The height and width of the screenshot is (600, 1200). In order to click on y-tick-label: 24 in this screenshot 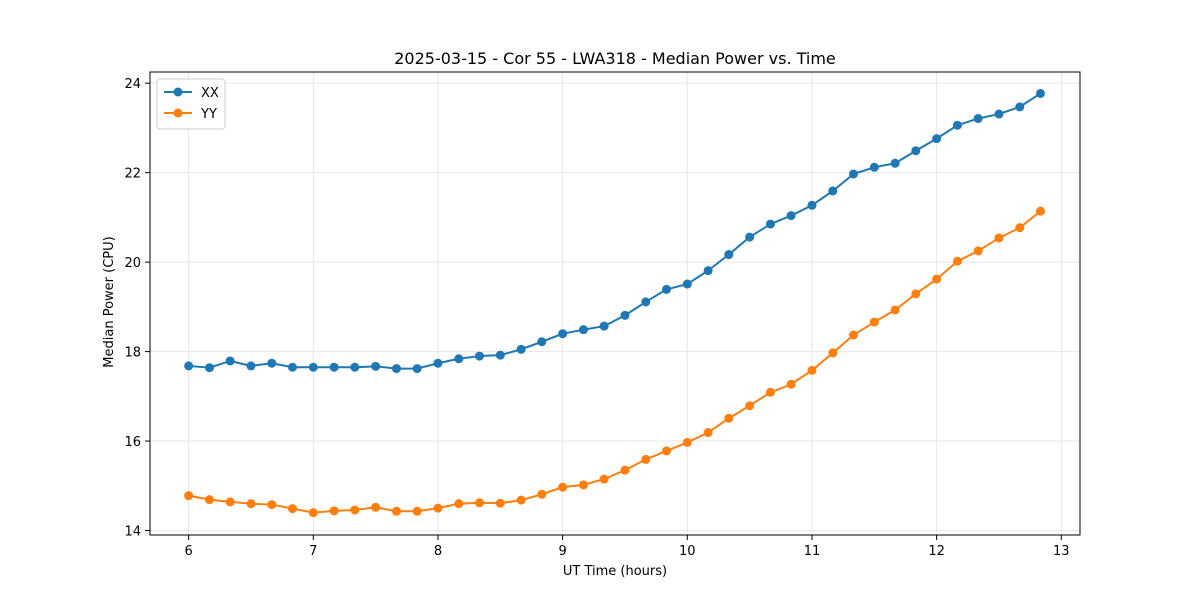, I will do `click(132, 84)`.